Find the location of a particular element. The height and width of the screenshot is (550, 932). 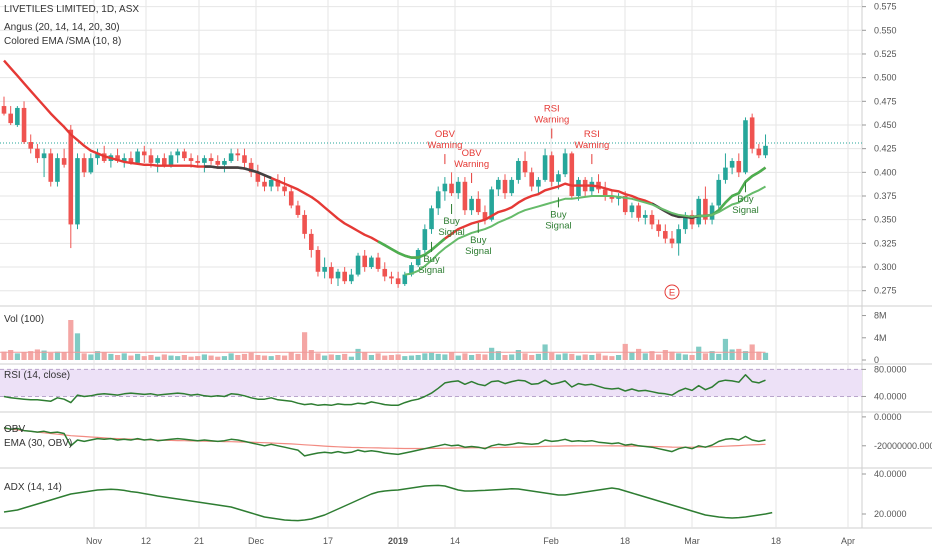

date-tick-label: Apr is located at coordinates (848, 541).